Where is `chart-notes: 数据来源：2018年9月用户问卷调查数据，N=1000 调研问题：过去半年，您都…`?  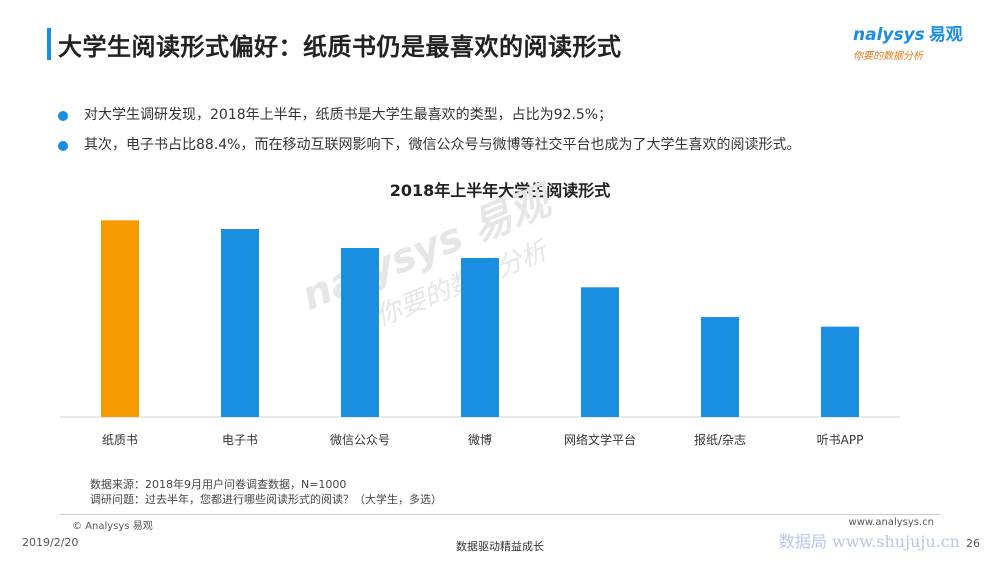 chart-notes: 数据来源：2018年9月用户问卷调查数据，N=1000 调研问题：过去半年，您都… is located at coordinates (266, 492).